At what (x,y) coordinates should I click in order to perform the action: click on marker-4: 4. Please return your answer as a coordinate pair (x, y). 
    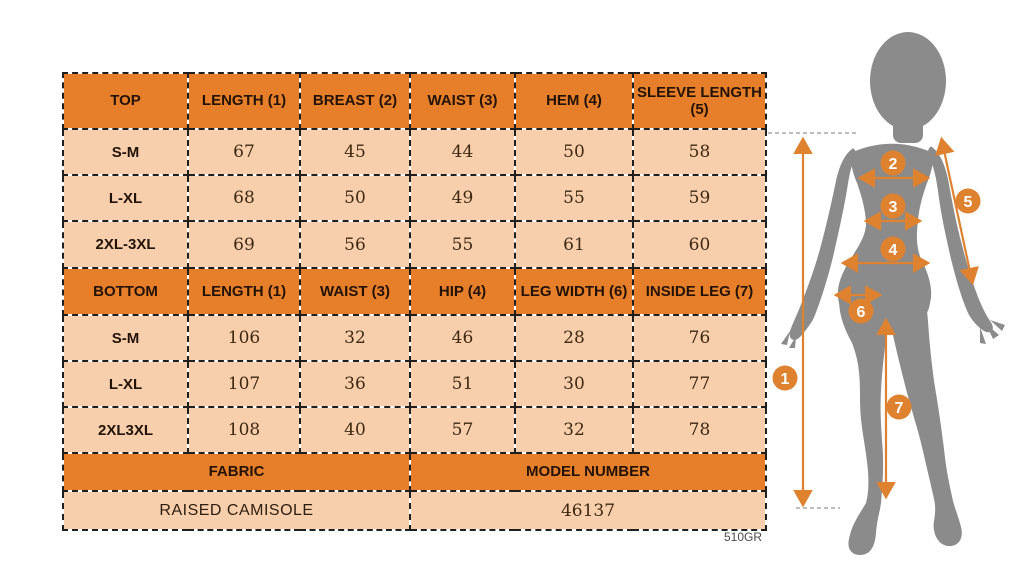
    Looking at the image, I should click on (893, 250).